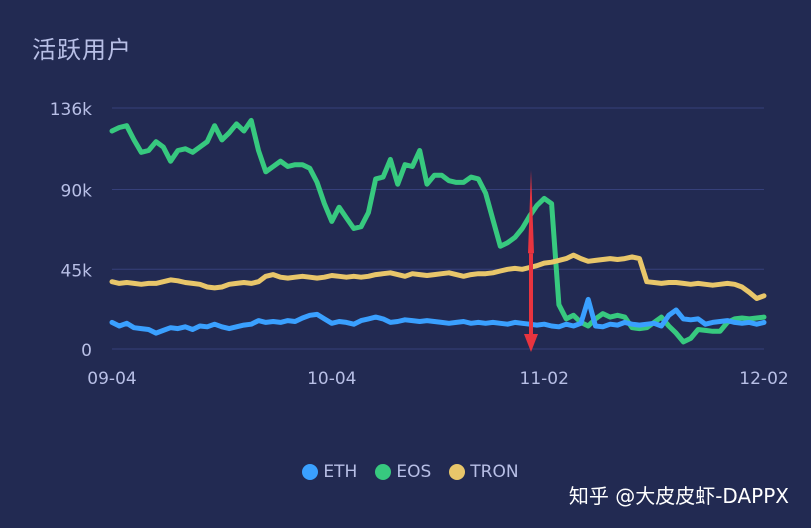  Describe the element at coordinates (414, 472) in the screenshot. I see `legend-label-eos: EOS` at that location.